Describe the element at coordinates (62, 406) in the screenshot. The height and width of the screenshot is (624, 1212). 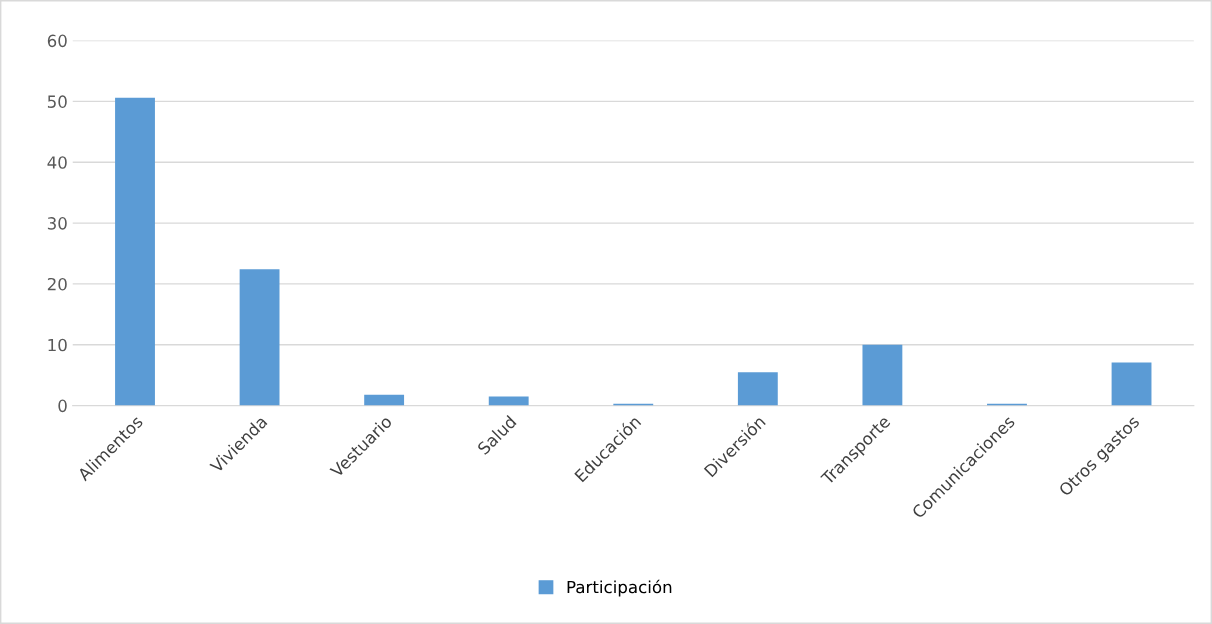
I see `y-tick-label: 0` at that location.